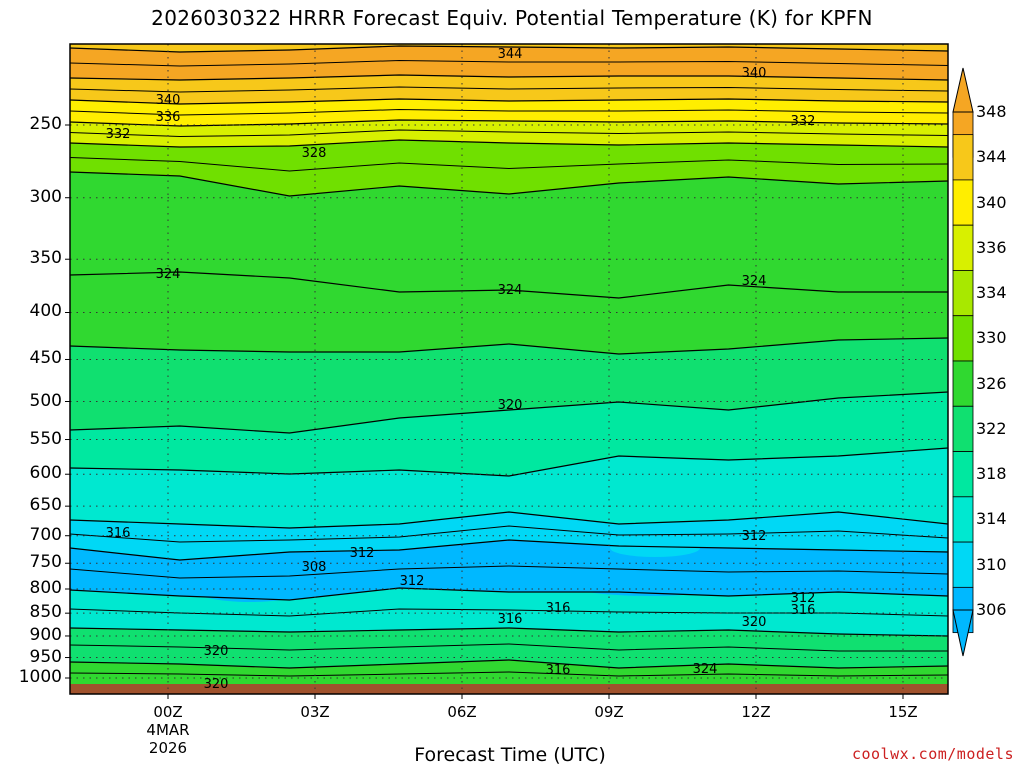 This screenshot has width=1024, height=768. Describe the element at coordinates (45, 534) in the screenshot. I see `y-tick-label: 700` at that location.